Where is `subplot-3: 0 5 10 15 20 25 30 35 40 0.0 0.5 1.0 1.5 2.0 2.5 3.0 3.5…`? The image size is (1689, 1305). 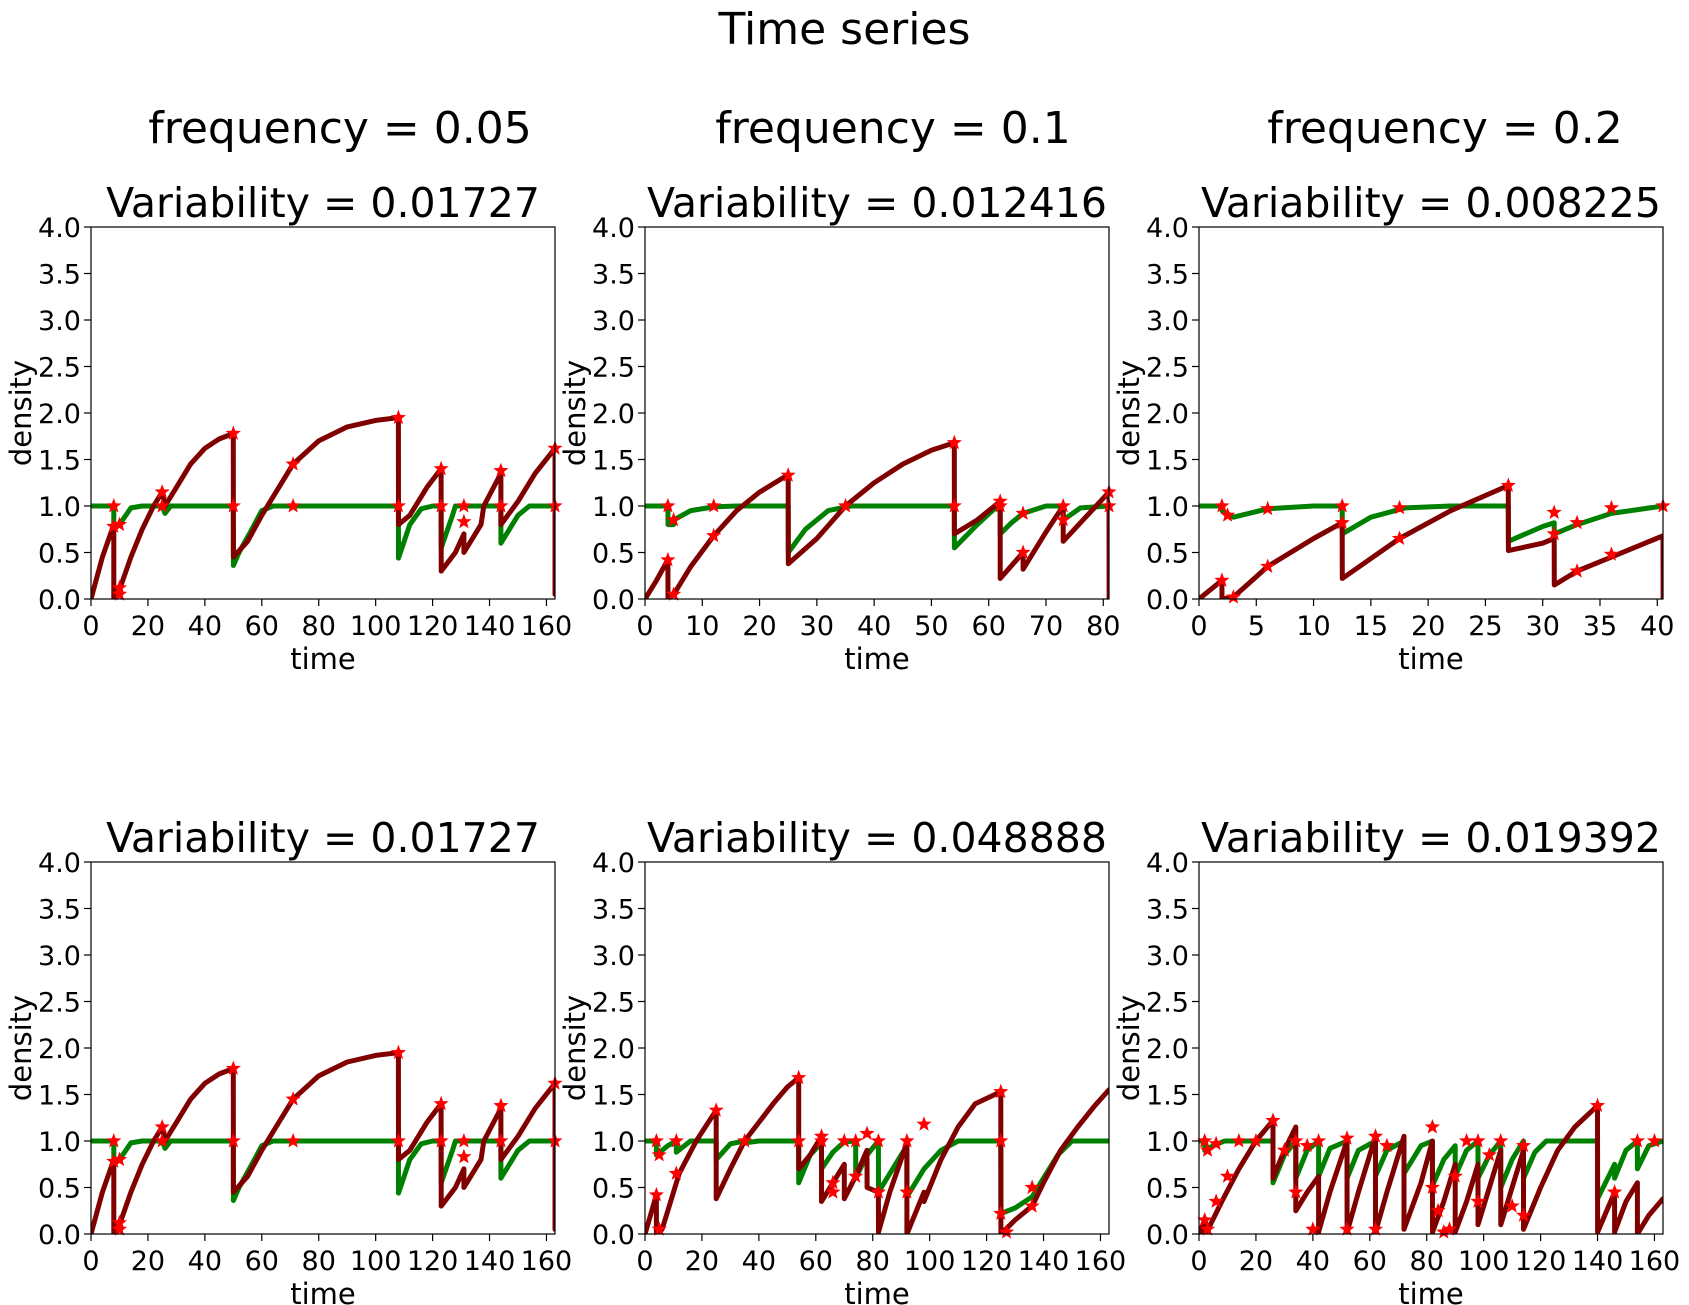 subplot-3: 0 5 10 15 20 25 30 35 40 0.0 0.5 1.0 1.5 2.0 2.5 3.0 3.5… is located at coordinates (1393, 427).